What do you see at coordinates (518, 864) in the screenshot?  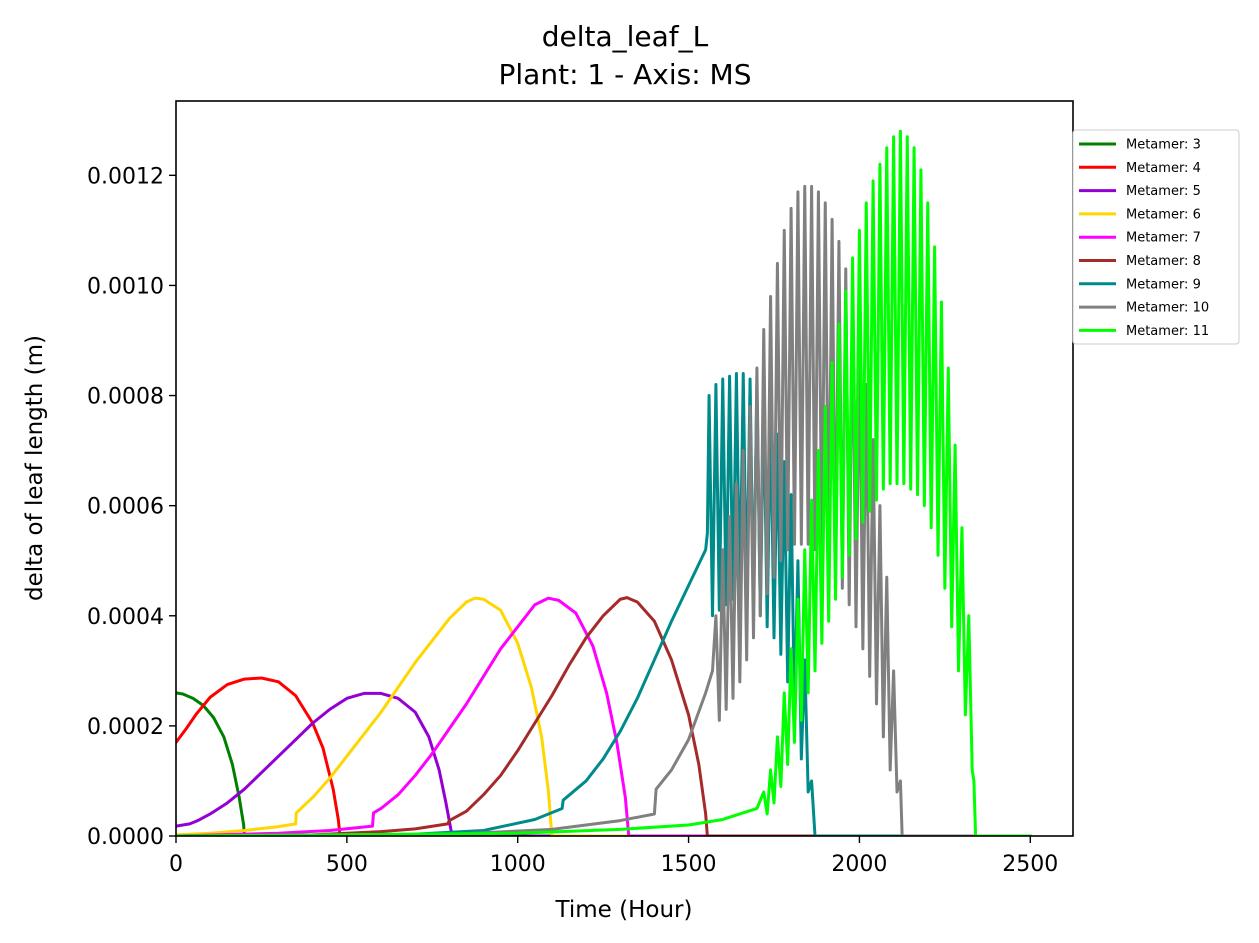 I see `x-tick-label: 1000` at bounding box center [518, 864].